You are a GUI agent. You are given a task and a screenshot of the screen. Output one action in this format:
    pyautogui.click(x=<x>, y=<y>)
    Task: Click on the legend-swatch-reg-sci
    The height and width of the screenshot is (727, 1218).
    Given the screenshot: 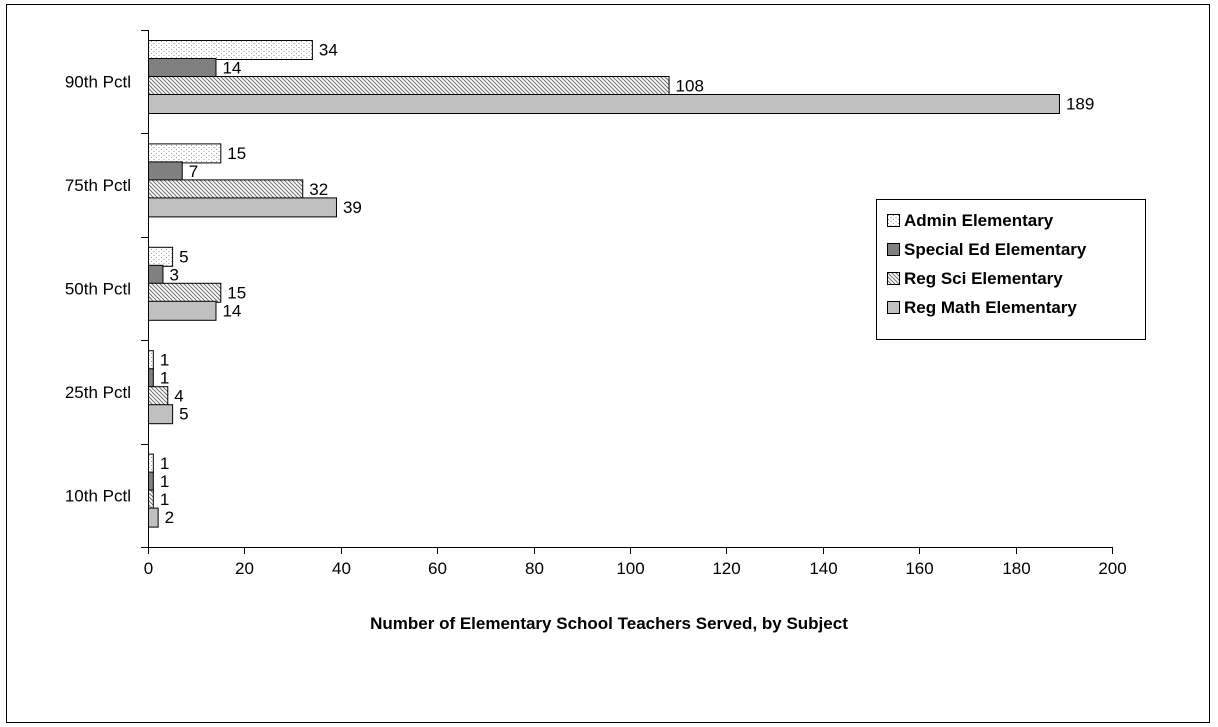 What is the action you would take?
    pyautogui.click(x=893, y=278)
    